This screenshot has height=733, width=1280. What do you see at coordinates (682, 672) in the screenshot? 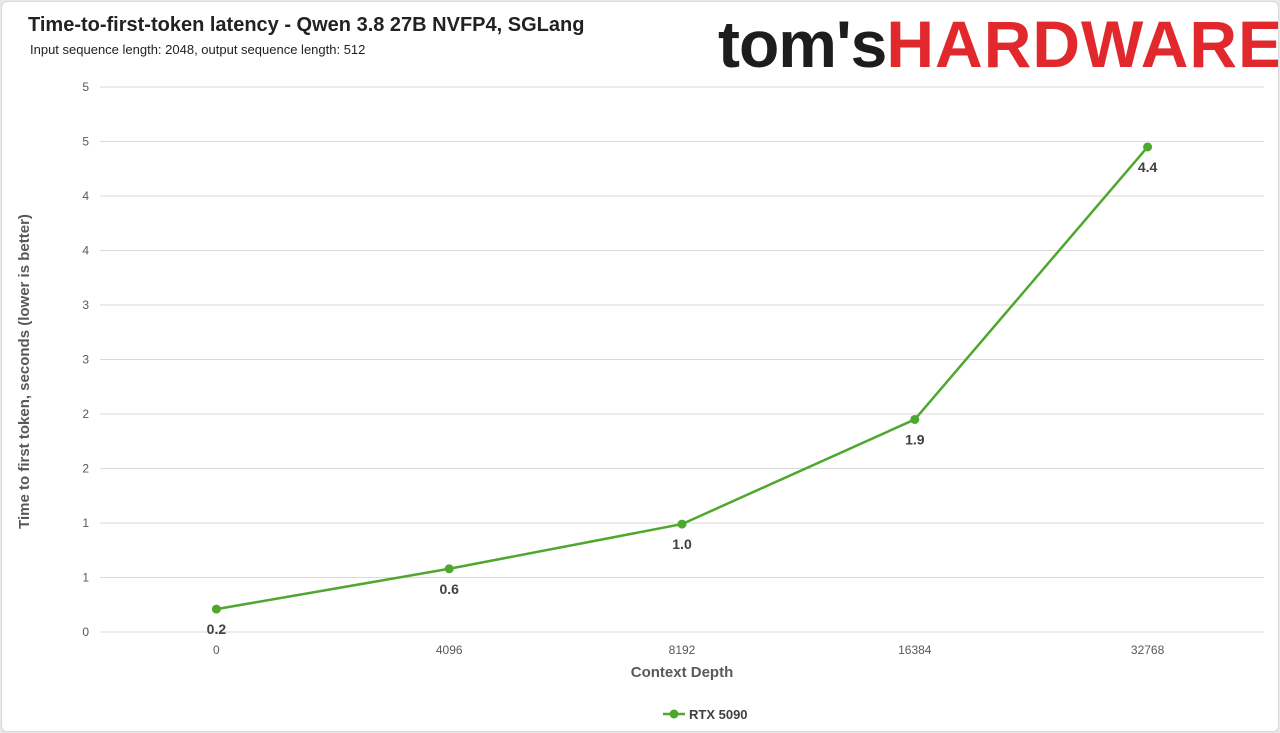
I see `x-axis-title: Context Depth` at bounding box center [682, 672].